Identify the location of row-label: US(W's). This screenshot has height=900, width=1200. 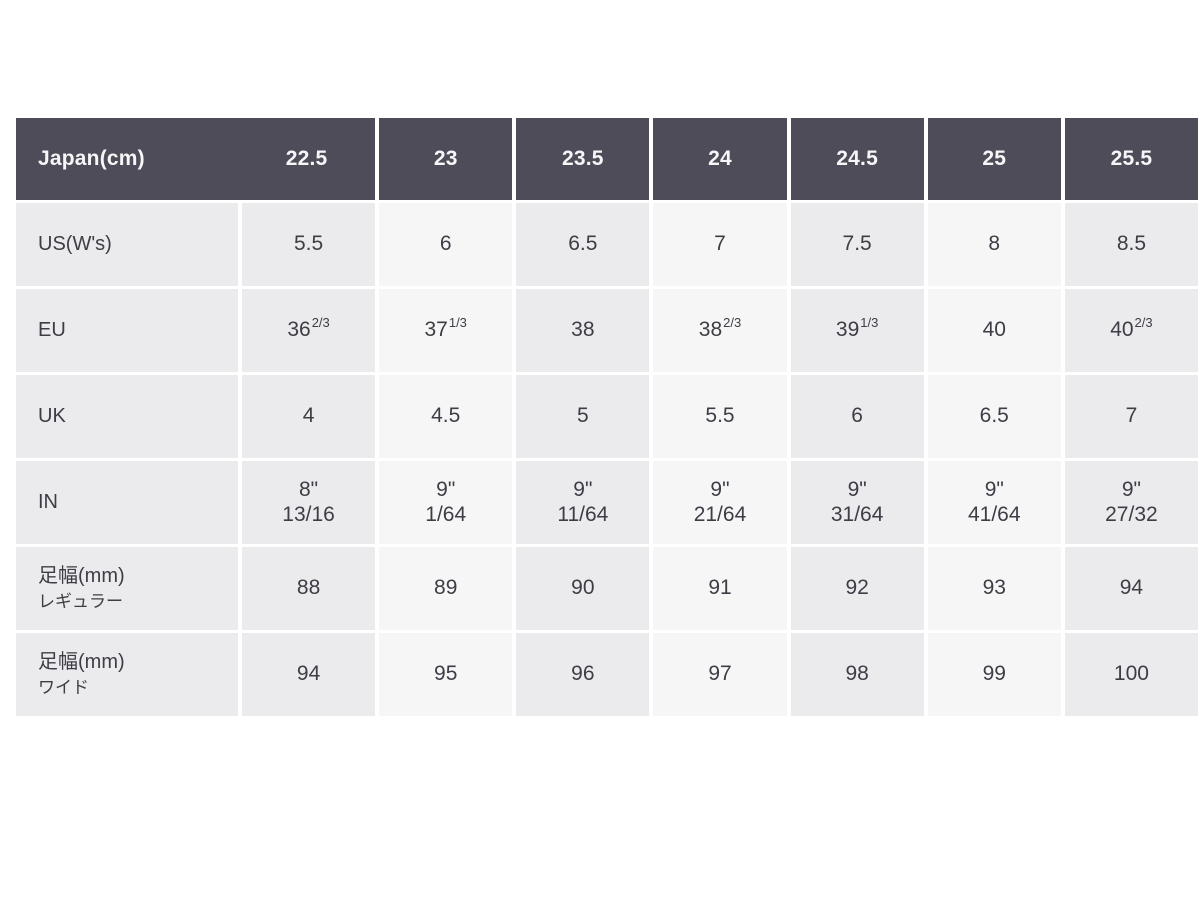
(127, 244).